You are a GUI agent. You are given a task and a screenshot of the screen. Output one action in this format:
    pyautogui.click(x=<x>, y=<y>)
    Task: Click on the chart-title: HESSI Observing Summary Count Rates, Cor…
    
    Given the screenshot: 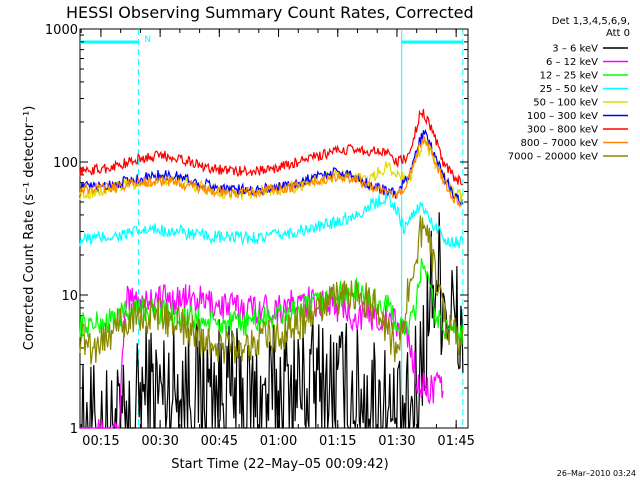 What is the action you would take?
    pyautogui.click(x=270, y=12)
    